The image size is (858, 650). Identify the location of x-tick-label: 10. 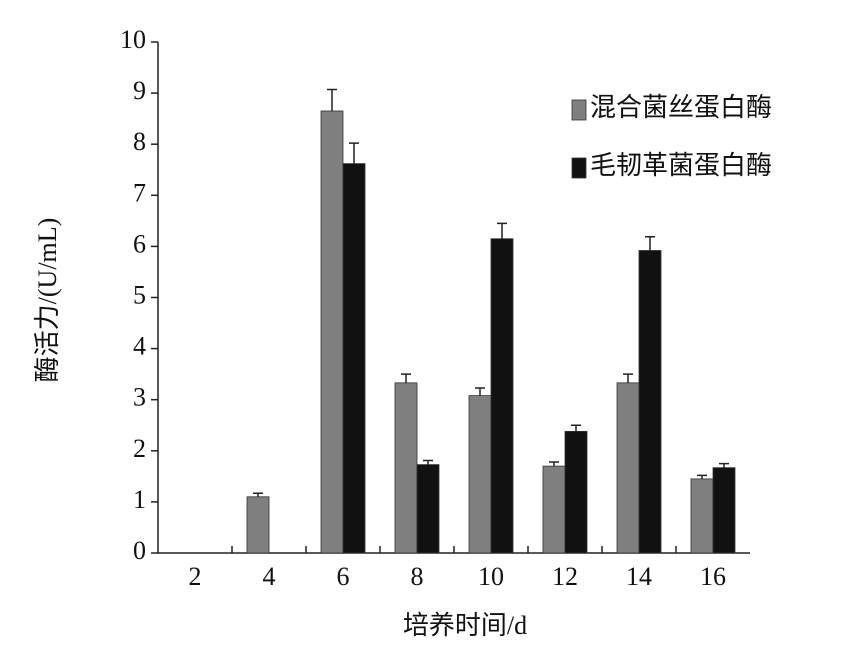
(491, 576).